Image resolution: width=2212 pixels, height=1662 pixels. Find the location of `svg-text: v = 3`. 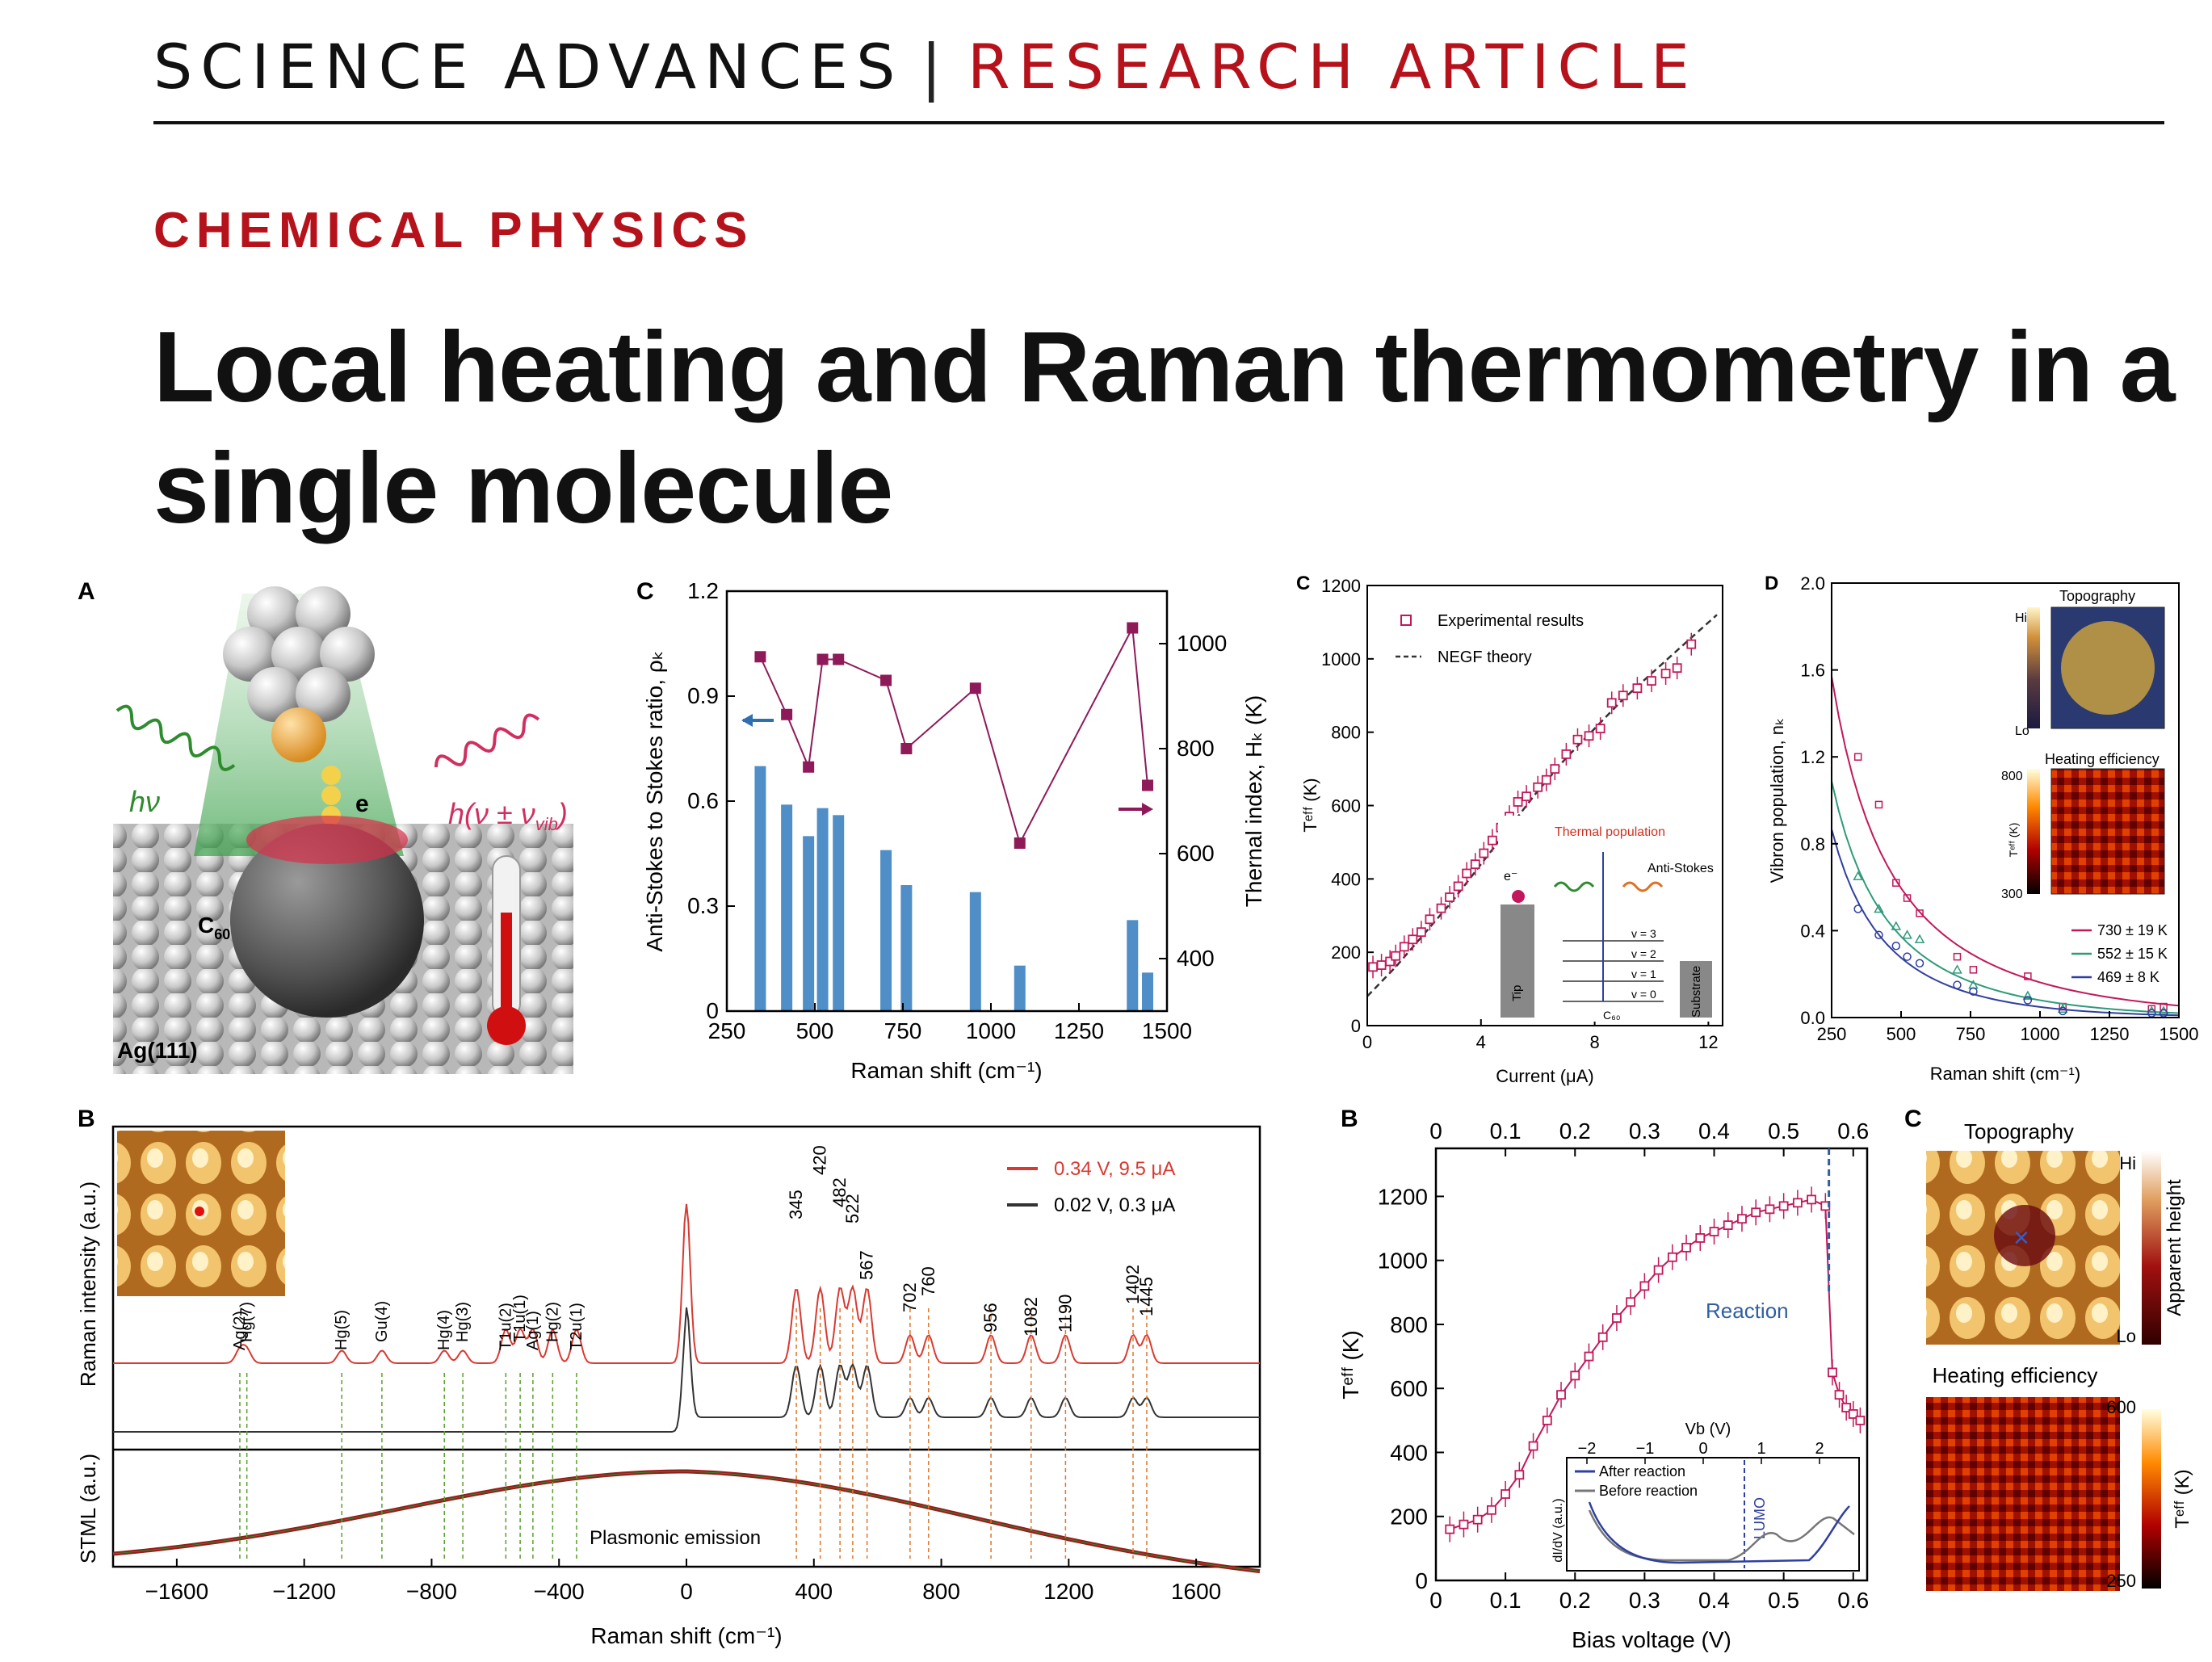

svg-text: v = 3 is located at coordinates (1644, 933).